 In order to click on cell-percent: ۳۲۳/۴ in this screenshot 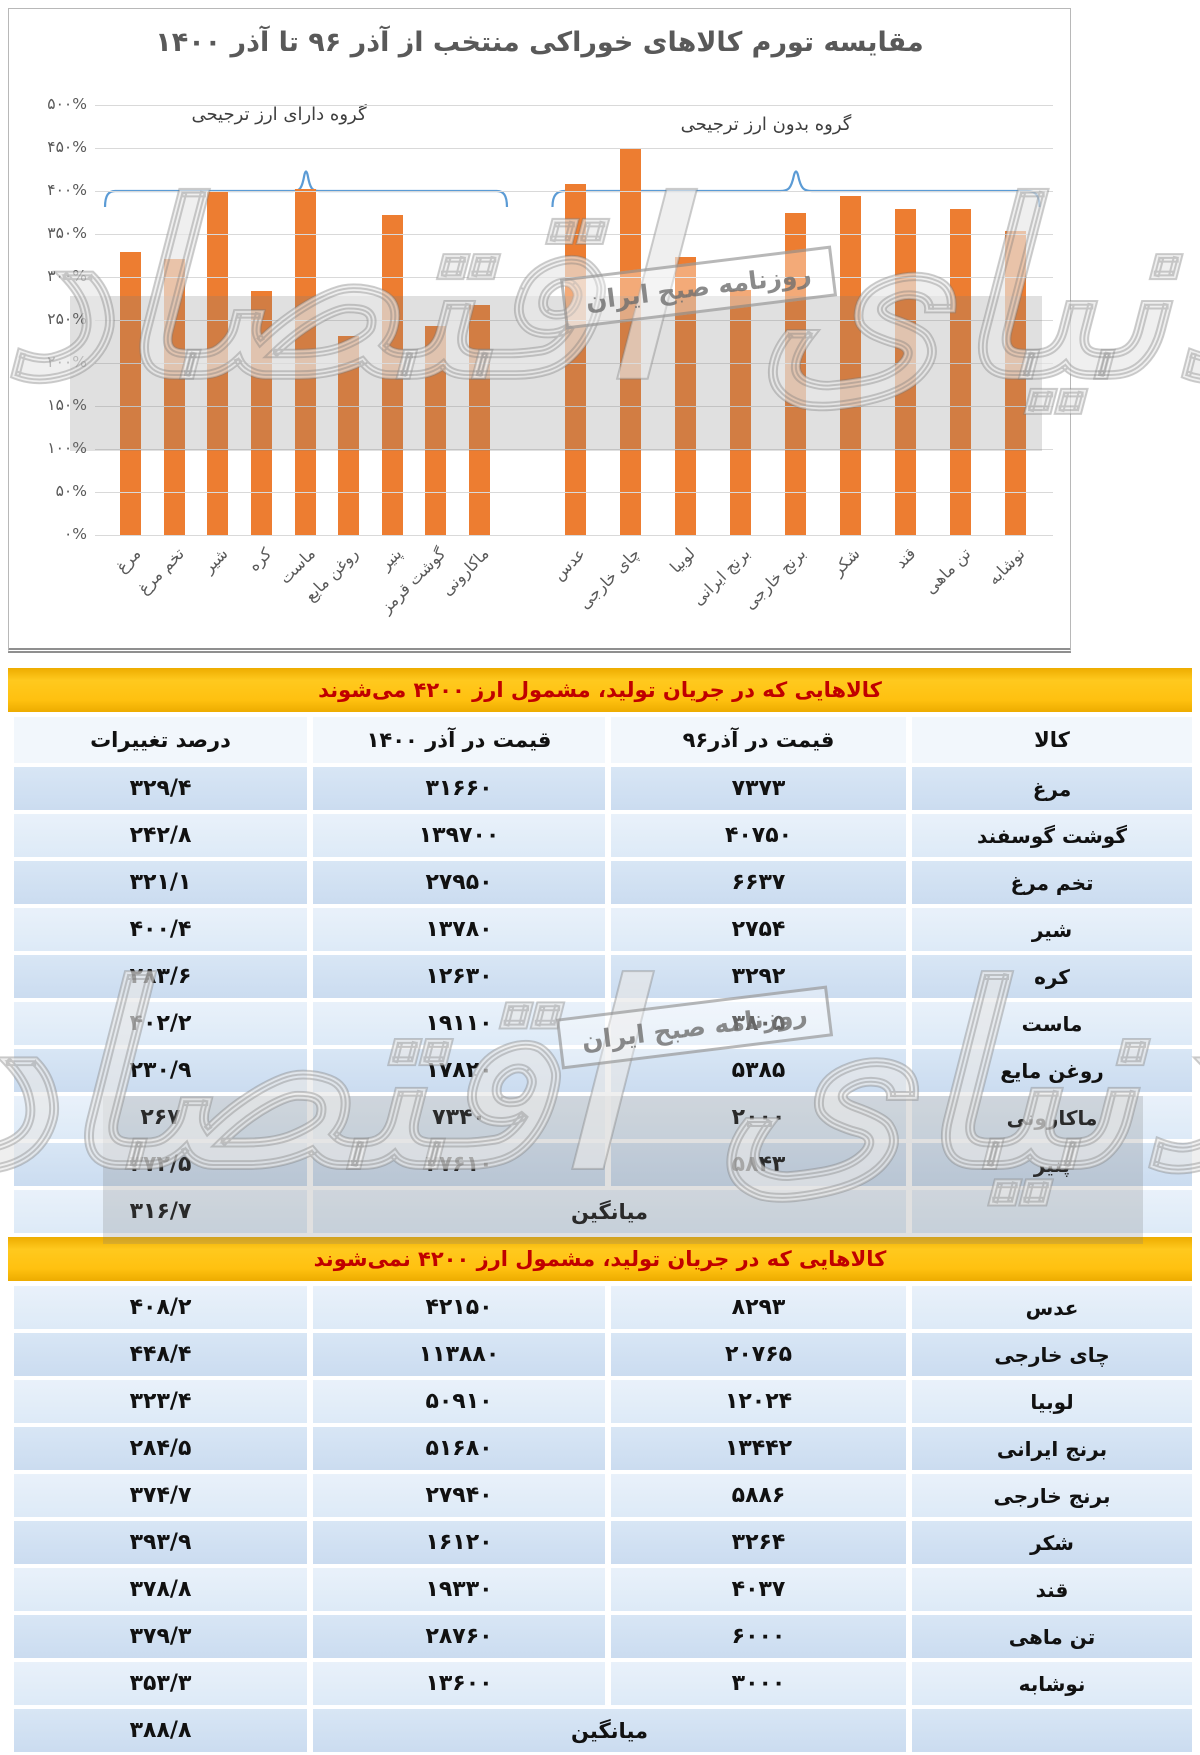, I will do `click(160, 1401)`.